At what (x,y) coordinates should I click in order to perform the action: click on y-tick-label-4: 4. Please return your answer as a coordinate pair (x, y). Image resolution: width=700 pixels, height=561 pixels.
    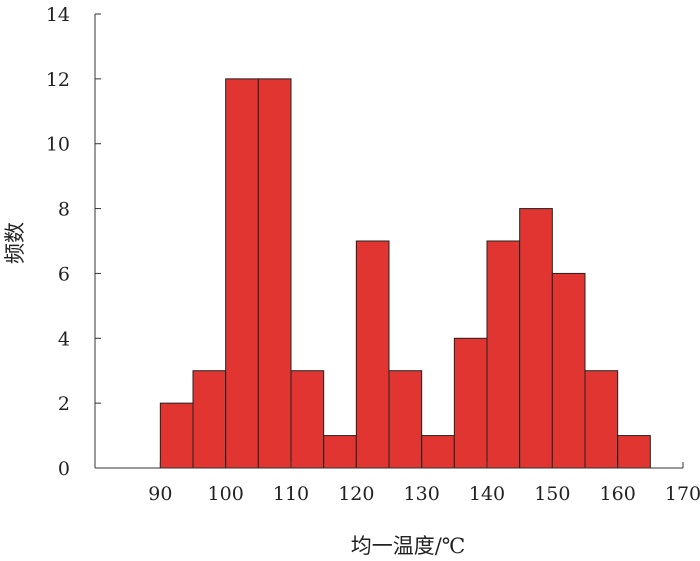
    Looking at the image, I should click on (64, 339).